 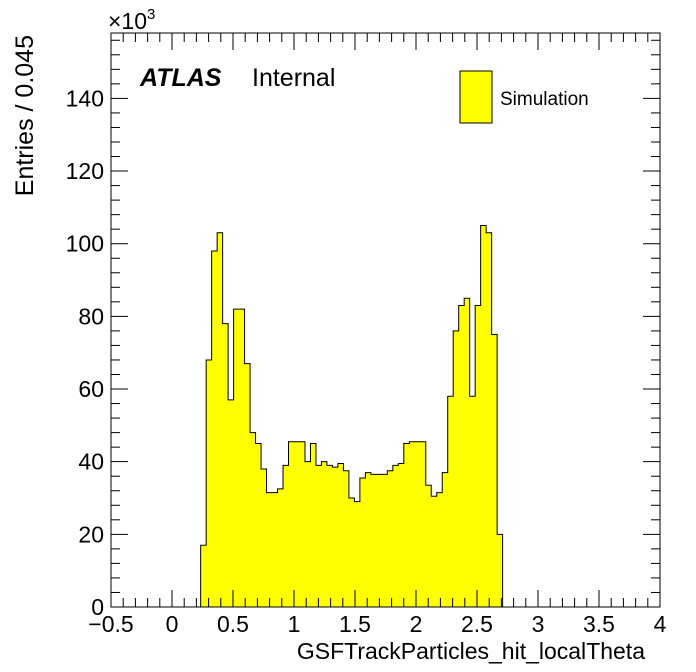 I want to click on y-tick-label: 120, so click(x=85, y=171).